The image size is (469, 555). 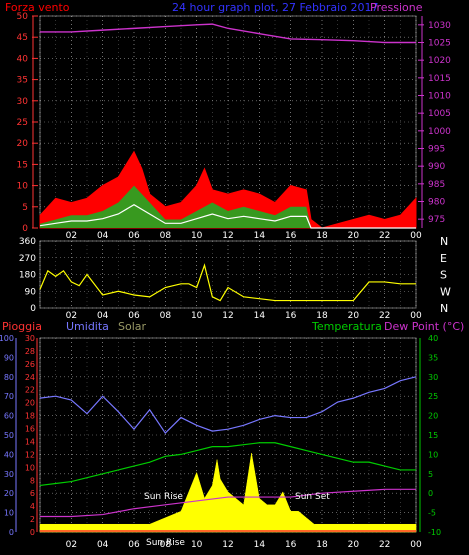 I want to click on compass-label: E, so click(x=443, y=258).